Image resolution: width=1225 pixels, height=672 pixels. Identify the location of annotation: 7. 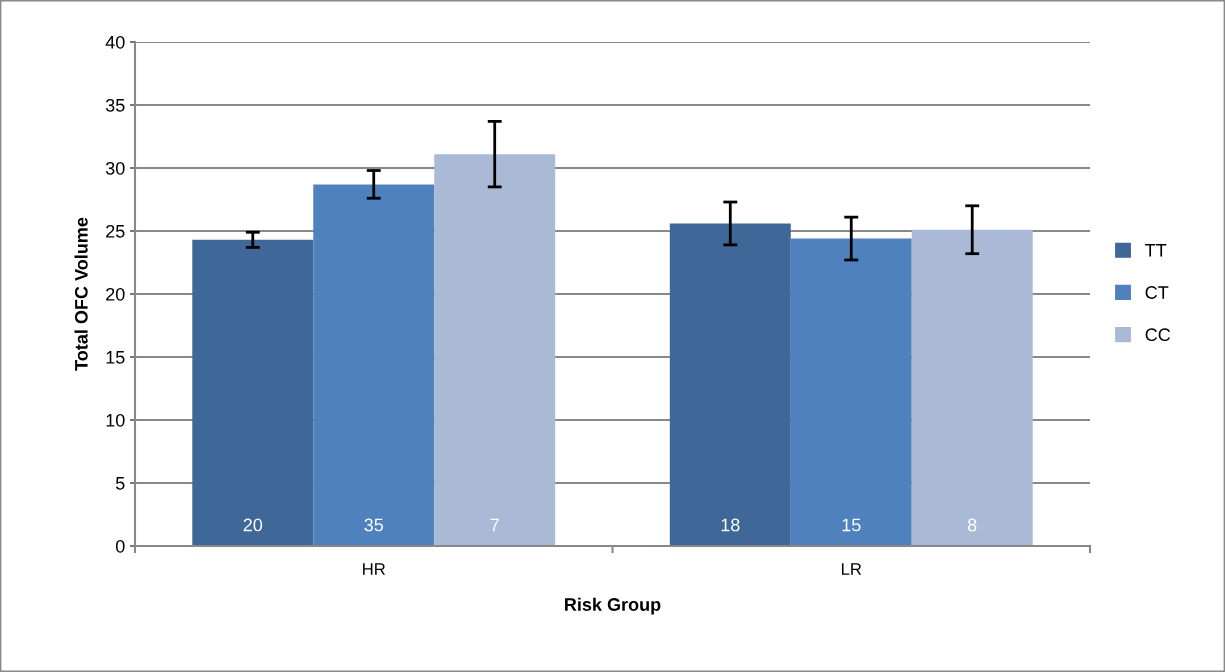
(494, 525).